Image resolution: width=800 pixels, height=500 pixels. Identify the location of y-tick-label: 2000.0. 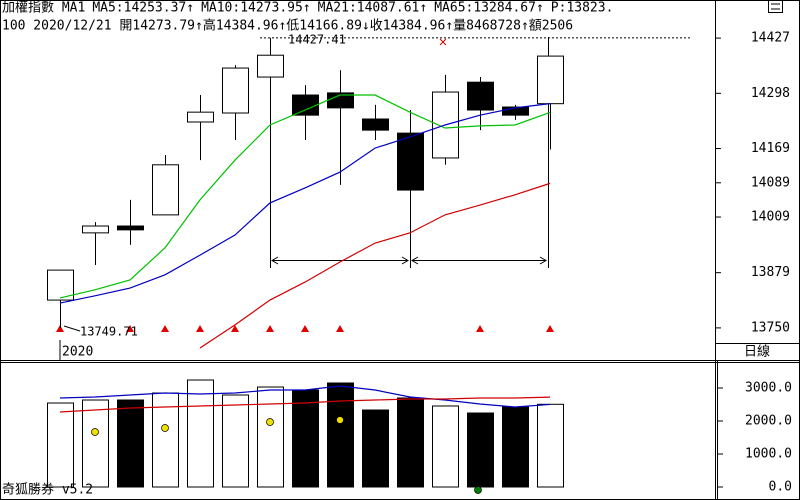
(768, 421).